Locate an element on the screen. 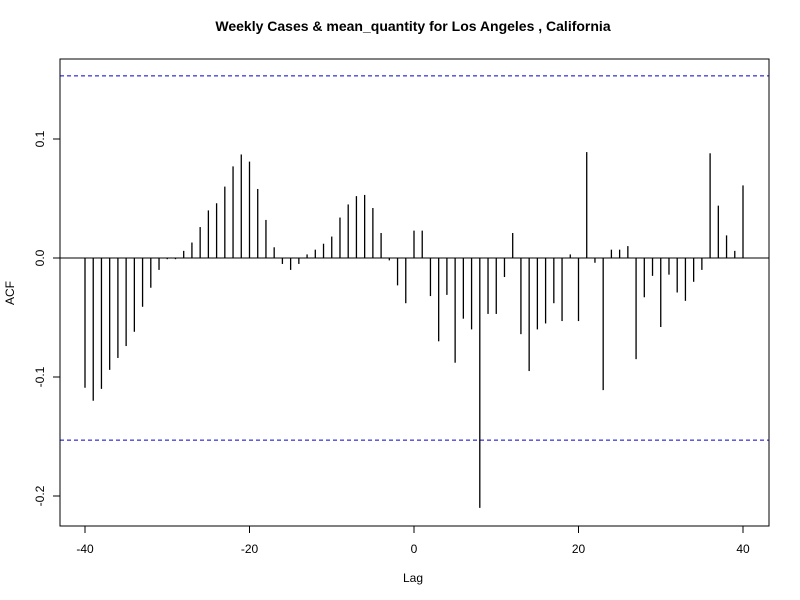 The image size is (800, 600). y-tick-label: 0.1 is located at coordinates (40, 138).